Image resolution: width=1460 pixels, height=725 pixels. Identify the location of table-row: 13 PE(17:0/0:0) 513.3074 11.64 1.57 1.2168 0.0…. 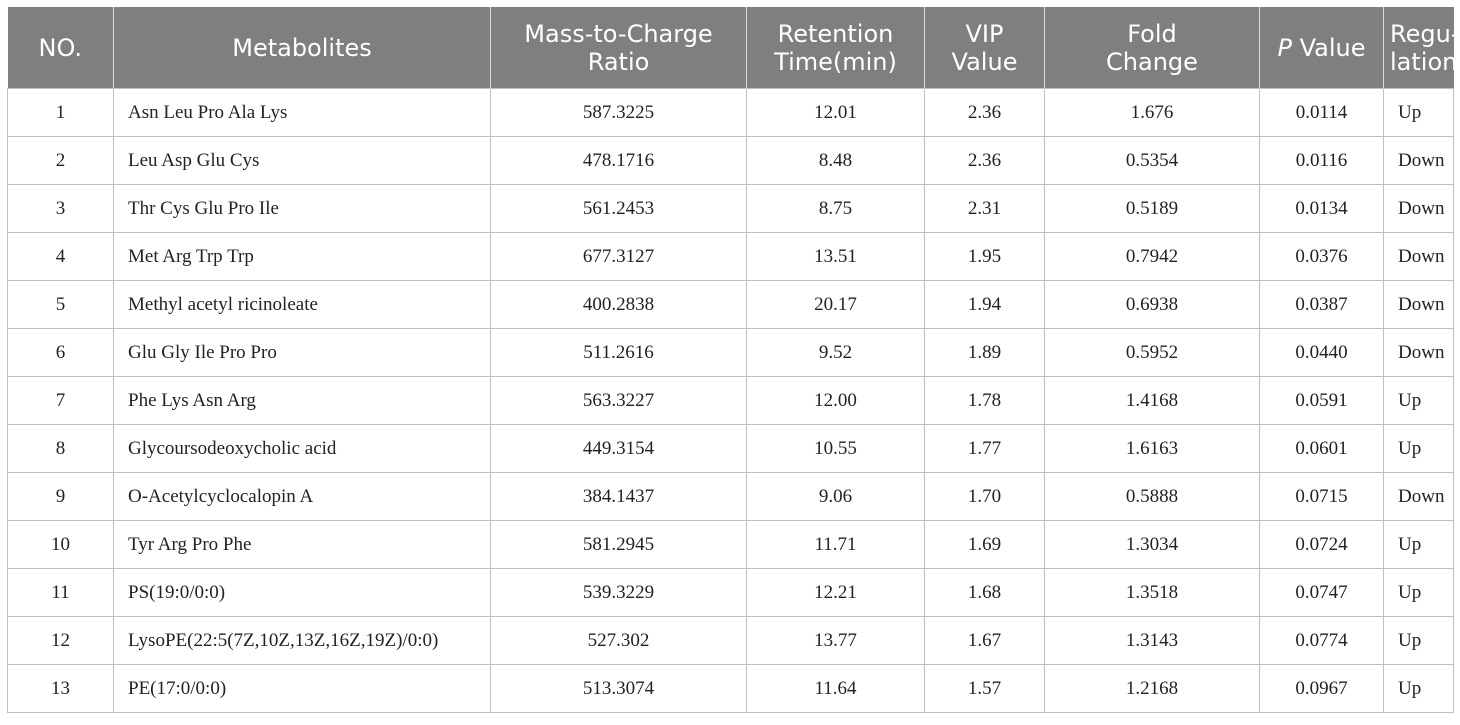
(730, 688).